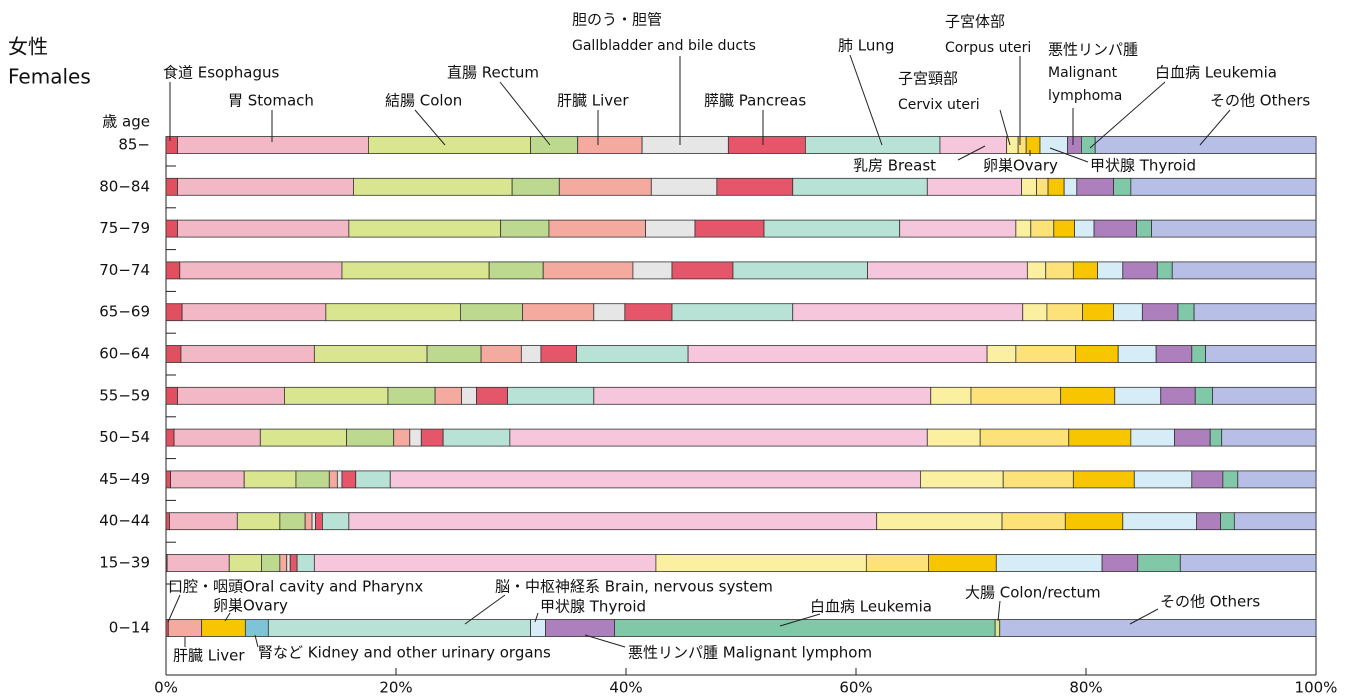 Image resolution: width=1347 pixels, height=698 pixels. I want to click on series-label: 悪性リンパ腫 Malignant lymphom, so click(750, 653).